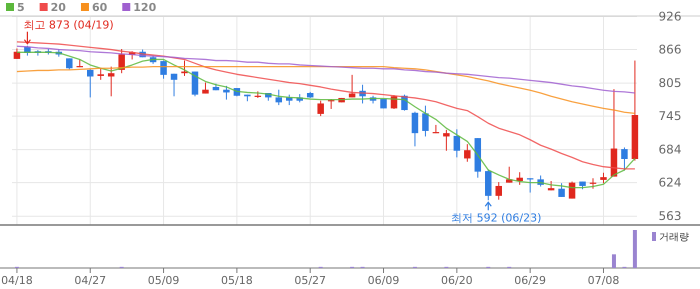 The image size is (700, 289). Describe the element at coordinates (530, 280) in the screenshot. I see `x-tick-label: 06/29` at that location.